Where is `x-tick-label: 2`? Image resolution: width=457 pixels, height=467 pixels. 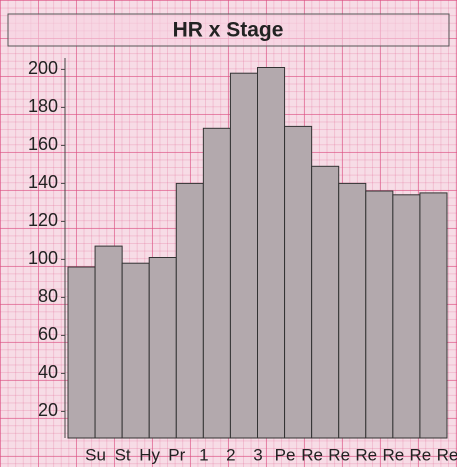
x-tick-label: 2 is located at coordinates (230, 454).